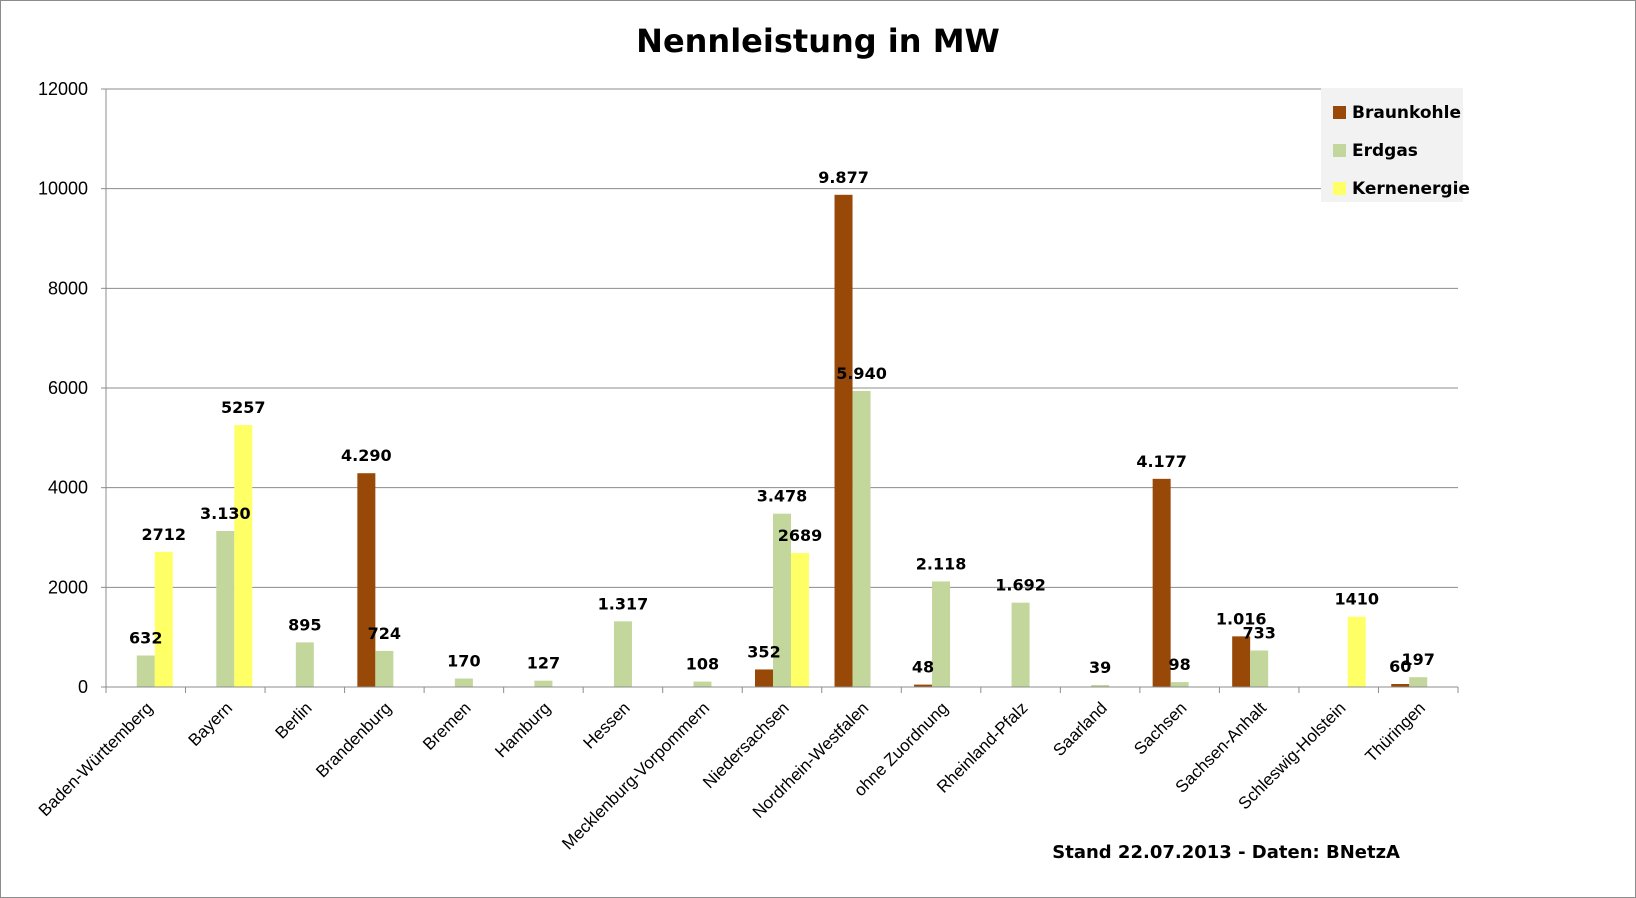 The image size is (1636, 898). What do you see at coordinates (1160, 728) in the screenshot?
I see `x-tick-label: Sachsen` at bounding box center [1160, 728].